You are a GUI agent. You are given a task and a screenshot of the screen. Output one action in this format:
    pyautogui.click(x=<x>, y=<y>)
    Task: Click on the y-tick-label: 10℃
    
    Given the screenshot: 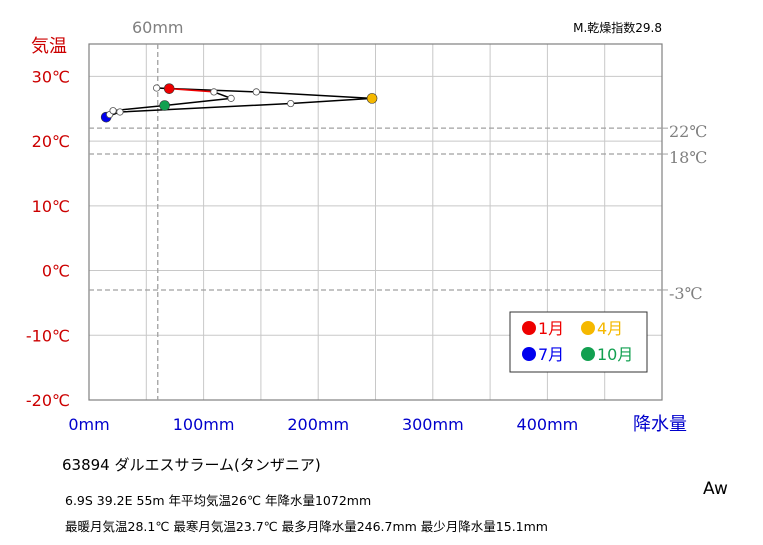 What is the action you would take?
    pyautogui.click(x=51, y=206)
    